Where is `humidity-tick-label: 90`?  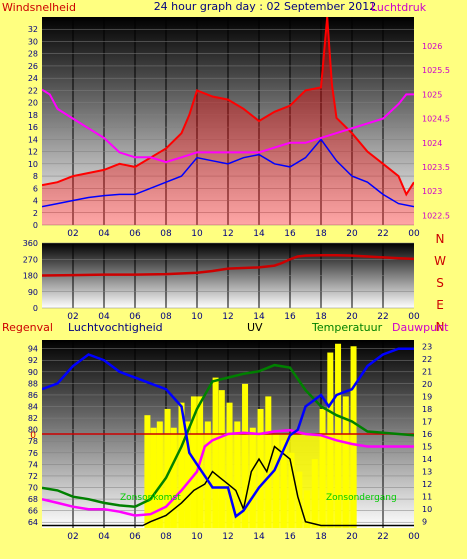 humidity-tick-label: 90 is located at coordinates (33, 372).